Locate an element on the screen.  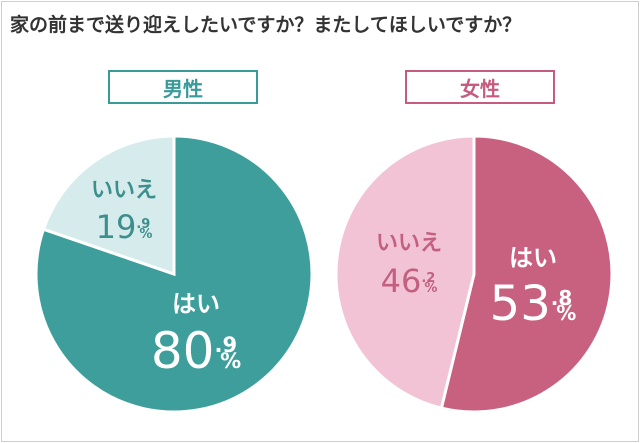
female-slice-no is located at coordinates (405, 272).